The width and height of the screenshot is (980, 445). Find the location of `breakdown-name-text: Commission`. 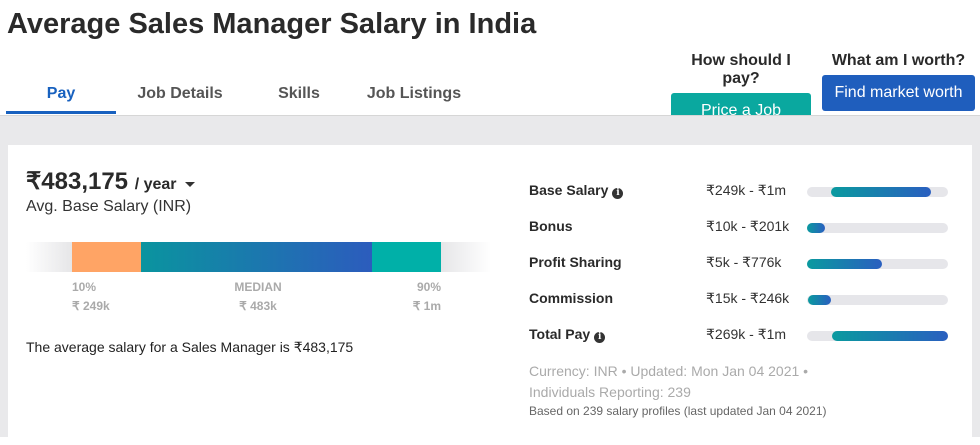

breakdown-name-text: Commission is located at coordinates (571, 298).